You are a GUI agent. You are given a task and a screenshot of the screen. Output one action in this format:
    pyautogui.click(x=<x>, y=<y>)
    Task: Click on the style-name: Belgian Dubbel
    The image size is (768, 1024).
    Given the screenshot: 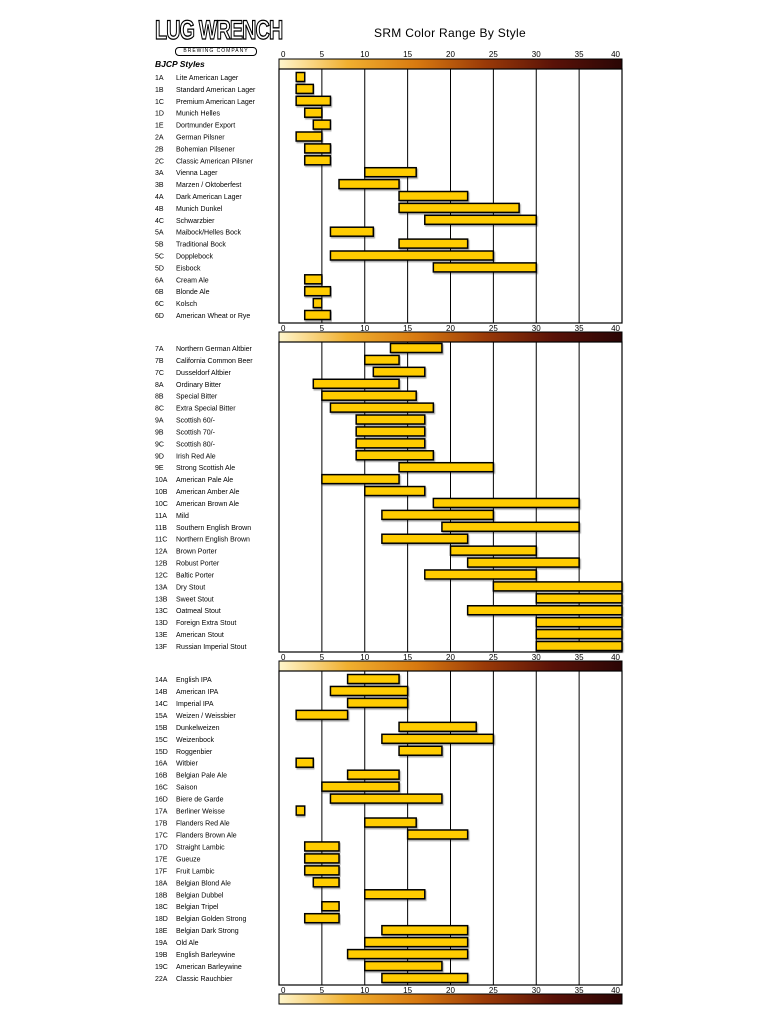 What is the action you would take?
    pyautogui.click(x=200, y=895)
    